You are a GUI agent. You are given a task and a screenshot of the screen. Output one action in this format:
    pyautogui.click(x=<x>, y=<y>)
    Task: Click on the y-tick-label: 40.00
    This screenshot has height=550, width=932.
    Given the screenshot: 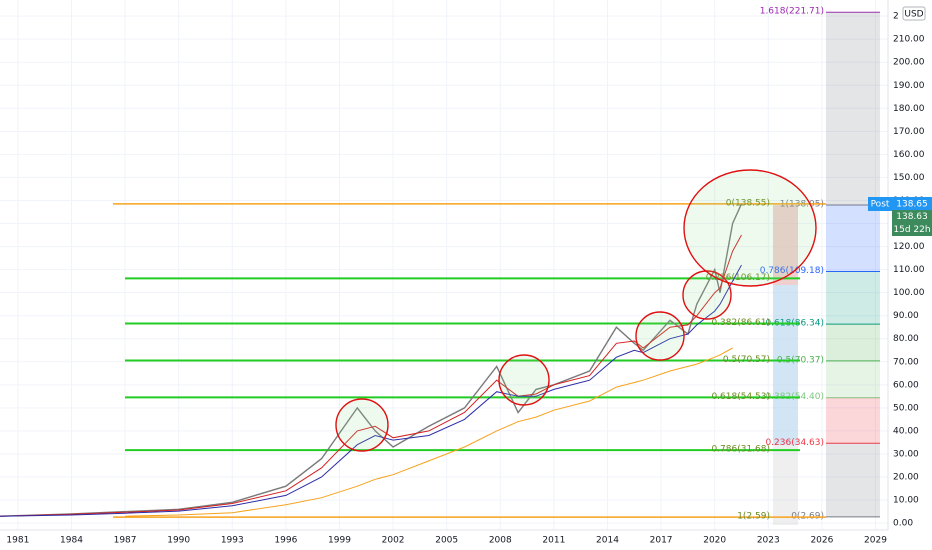 What is the action you would take?
    pyautogui.click(x=906, y=431)
    